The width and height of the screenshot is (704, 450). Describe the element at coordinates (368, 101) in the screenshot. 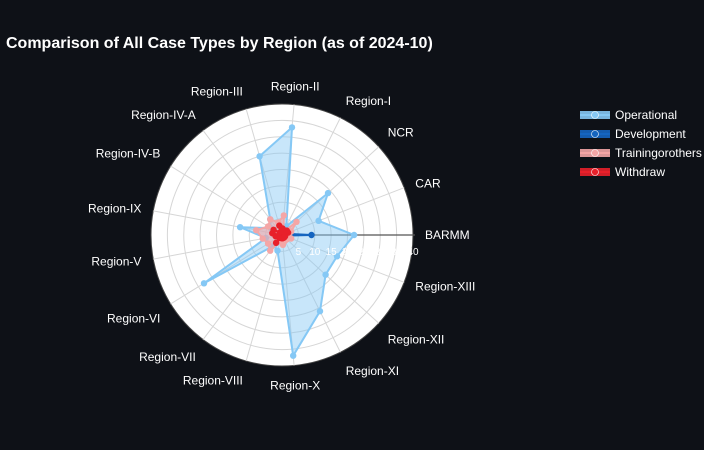

I see `category-label-region-i: Region-I` at that location.